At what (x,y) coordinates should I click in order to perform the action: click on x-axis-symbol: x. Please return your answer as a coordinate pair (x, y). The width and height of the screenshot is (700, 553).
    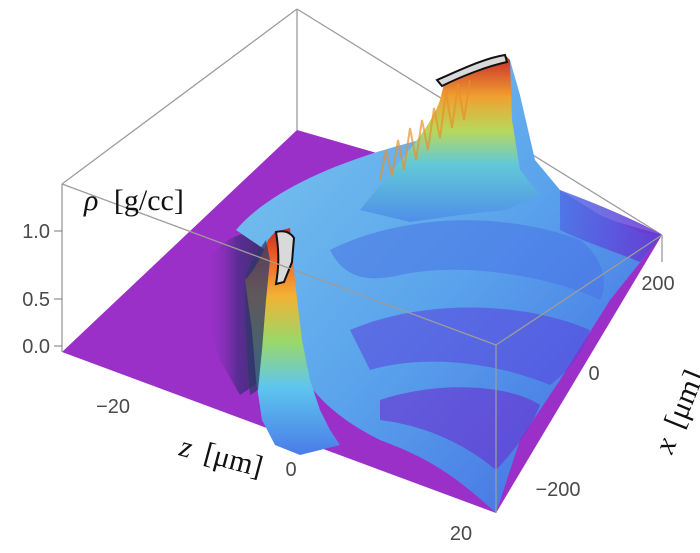
    Looking at the image, I should click on (666, 445).